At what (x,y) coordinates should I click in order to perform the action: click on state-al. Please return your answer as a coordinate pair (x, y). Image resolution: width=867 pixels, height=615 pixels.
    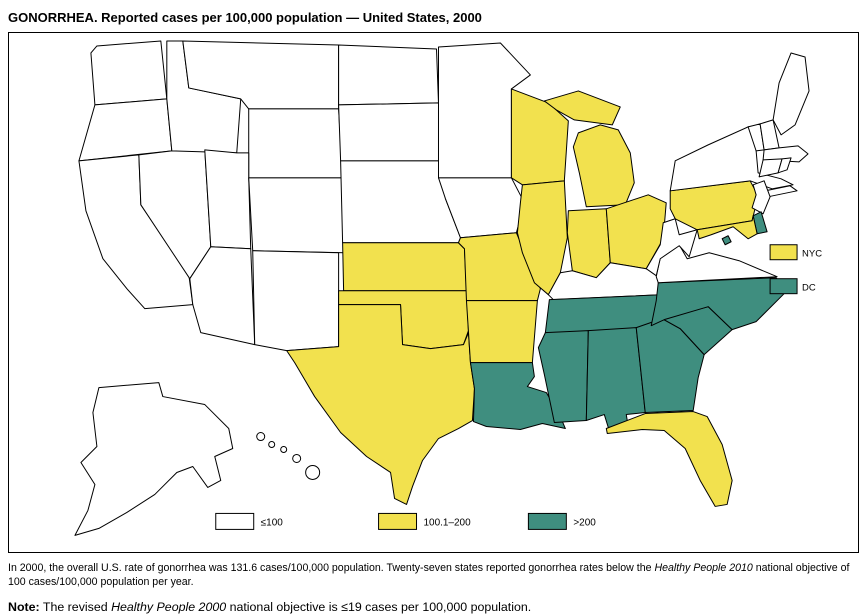
    Looking at the image, I should click on (615, 378).